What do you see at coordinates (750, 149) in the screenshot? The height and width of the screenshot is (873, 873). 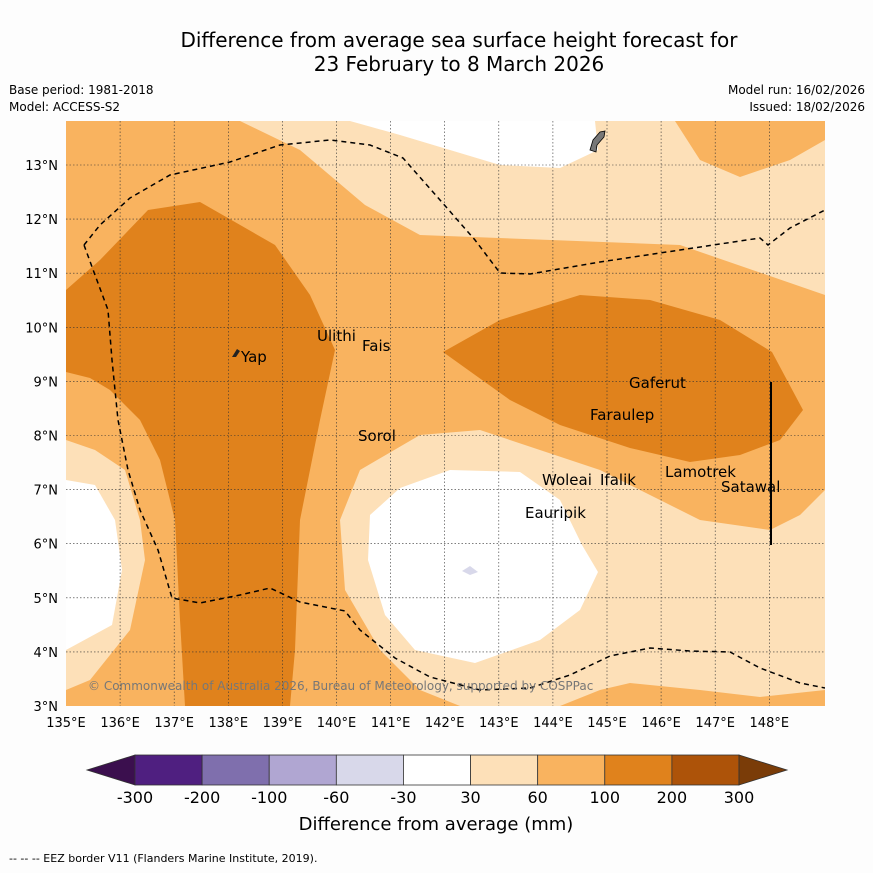 I see `band-60-100-ne` at bounding box center [750, 149].